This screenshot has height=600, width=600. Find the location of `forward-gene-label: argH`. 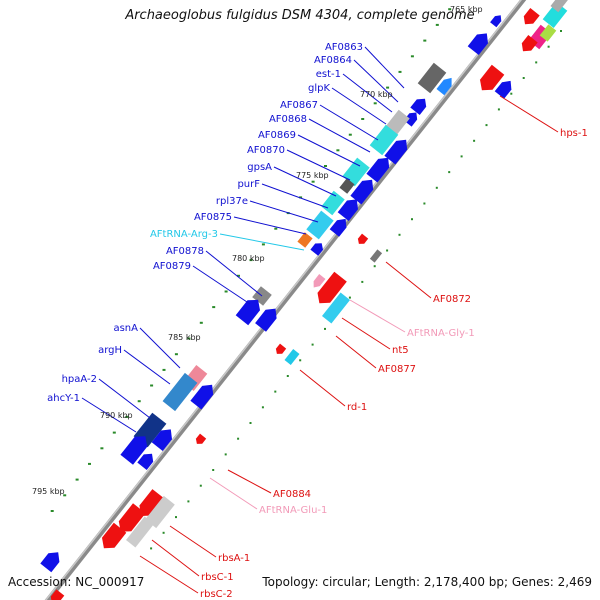

forward-gene-label: argH is located at coordinates (110, 350).